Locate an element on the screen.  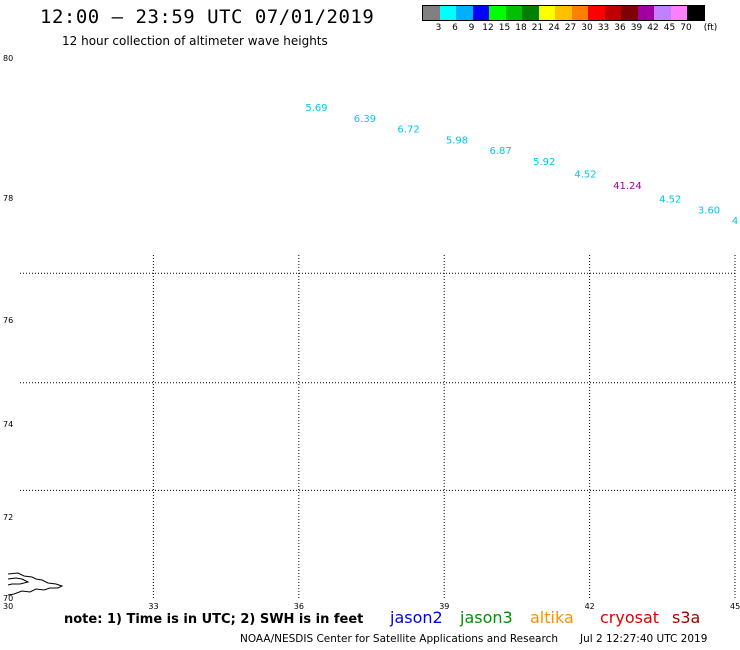
satellite-legend-s3a: s3a is located at coordinates (686, 617).